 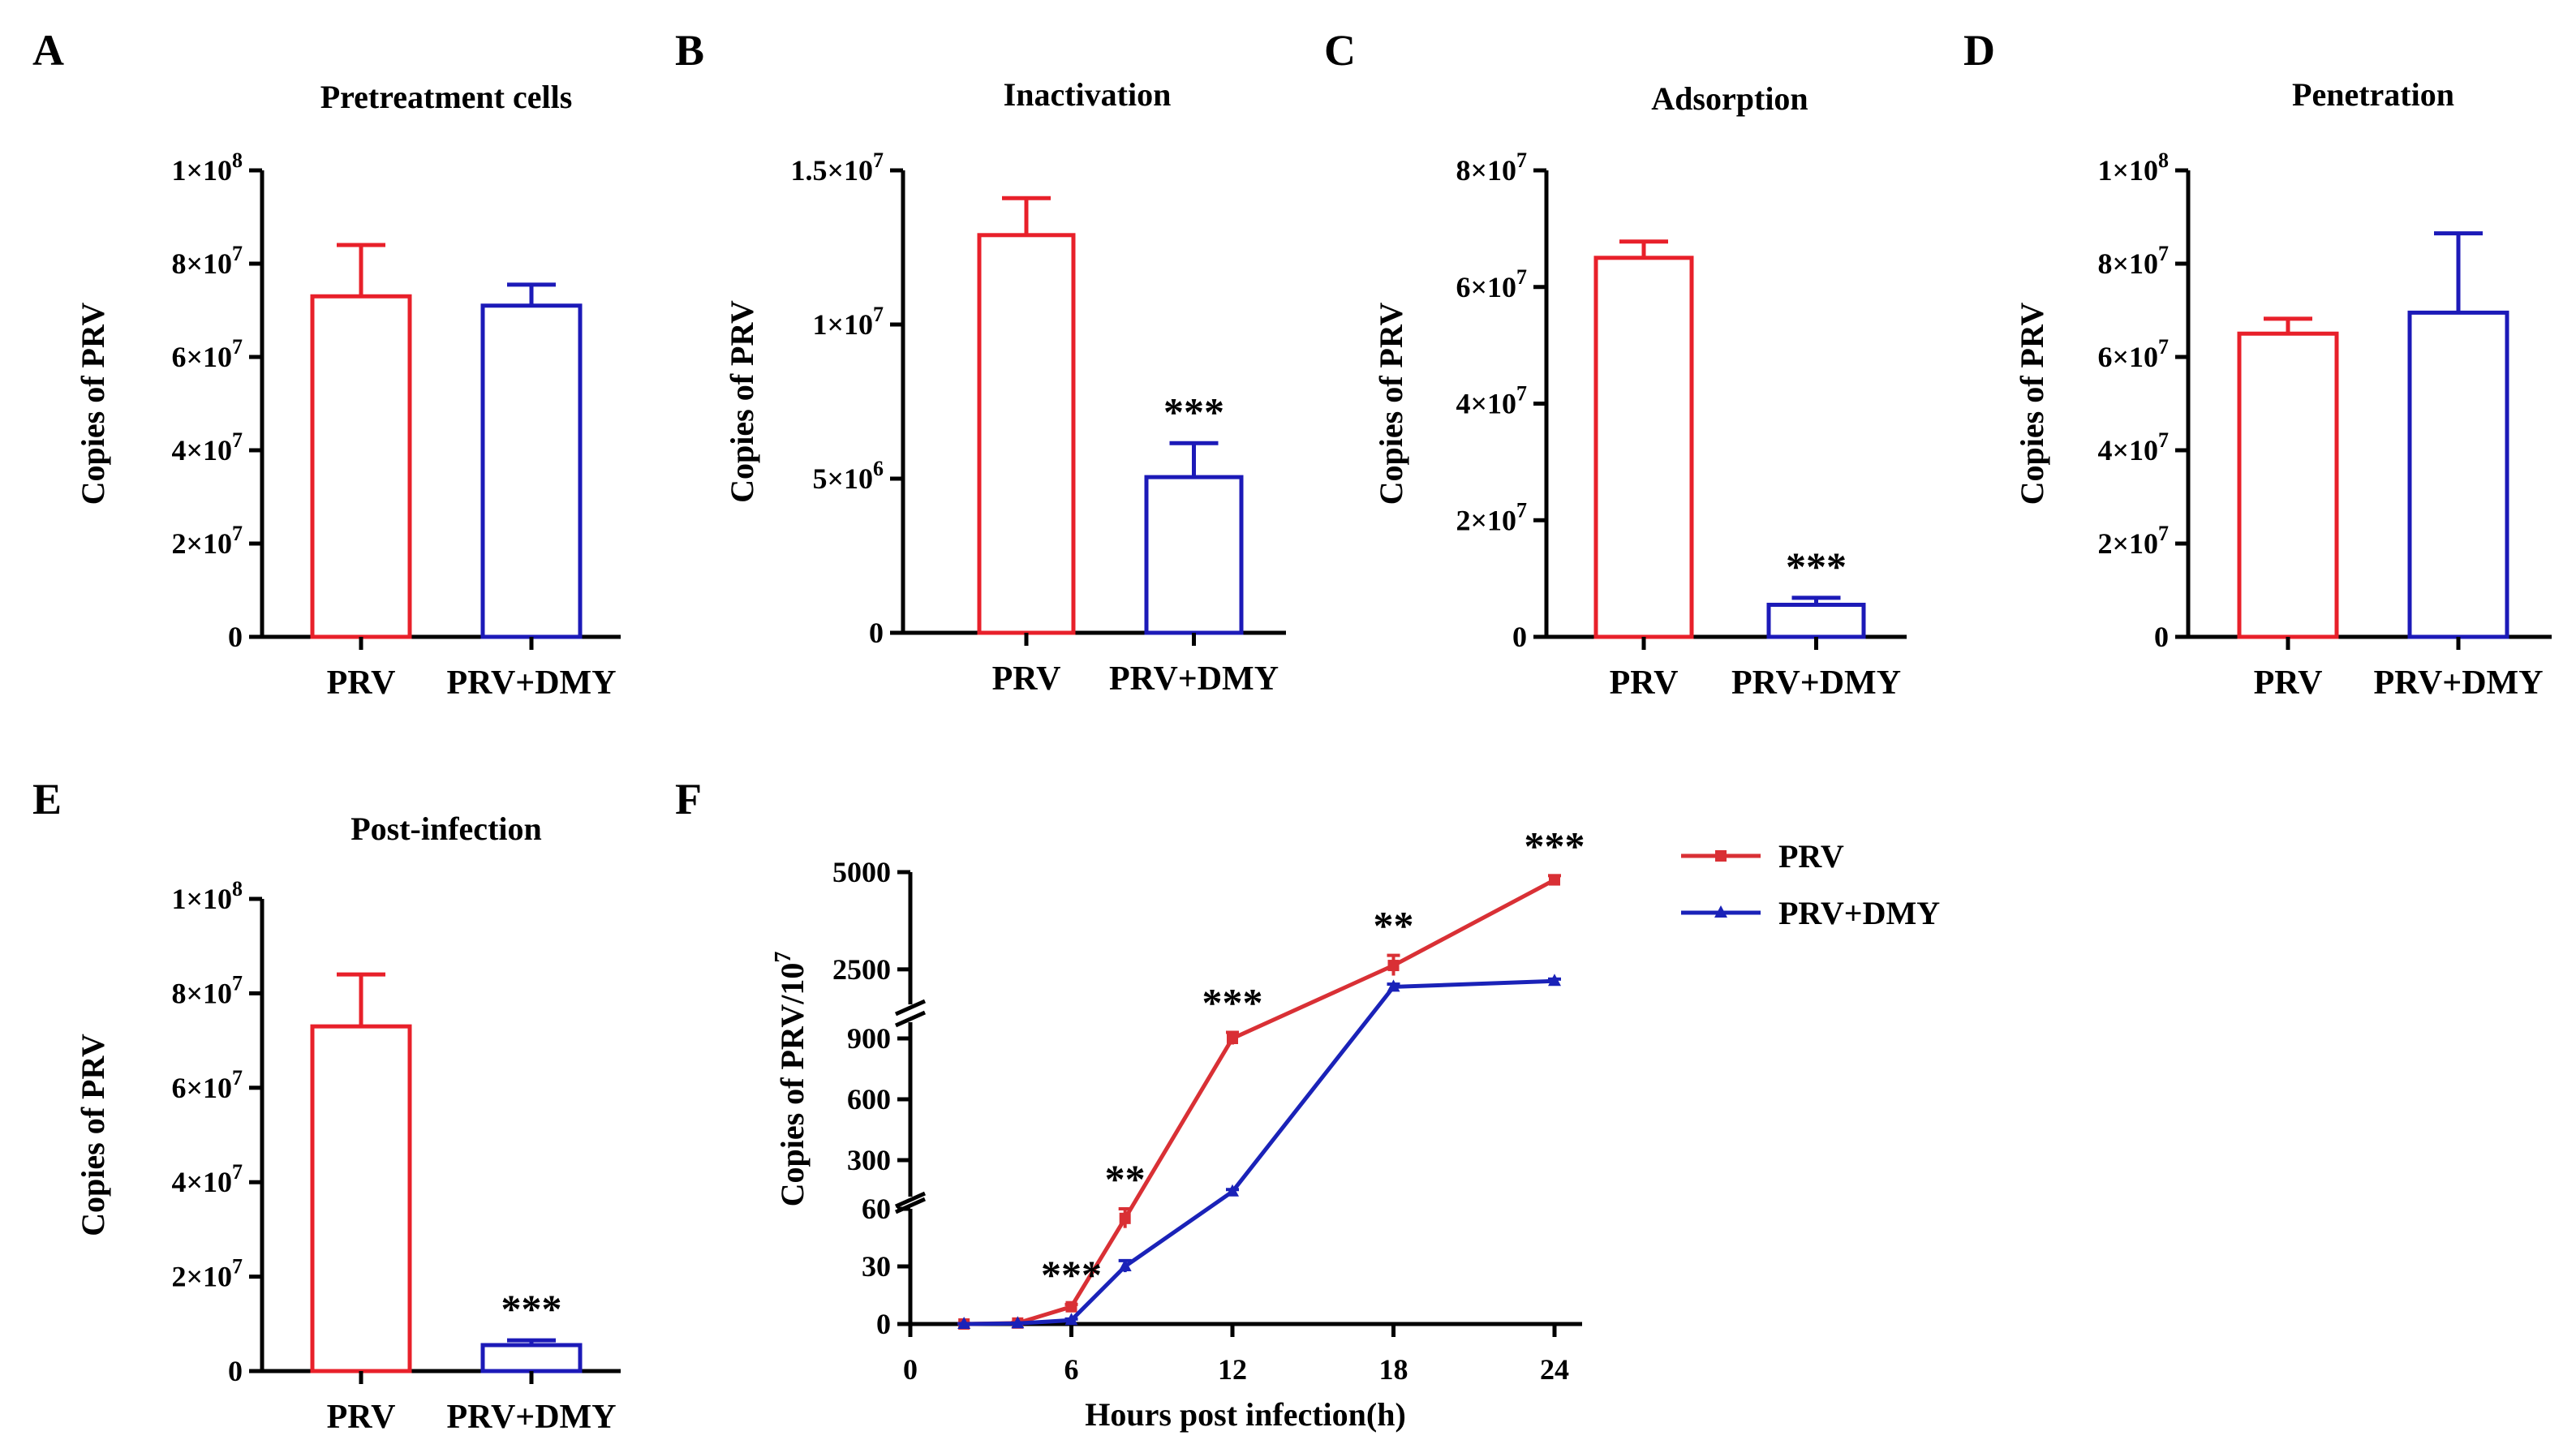 What do you see at coordinates (869, 1038) in the screenshot?
I see `y-tick-label: 900` at bounding box center [869, 1038].